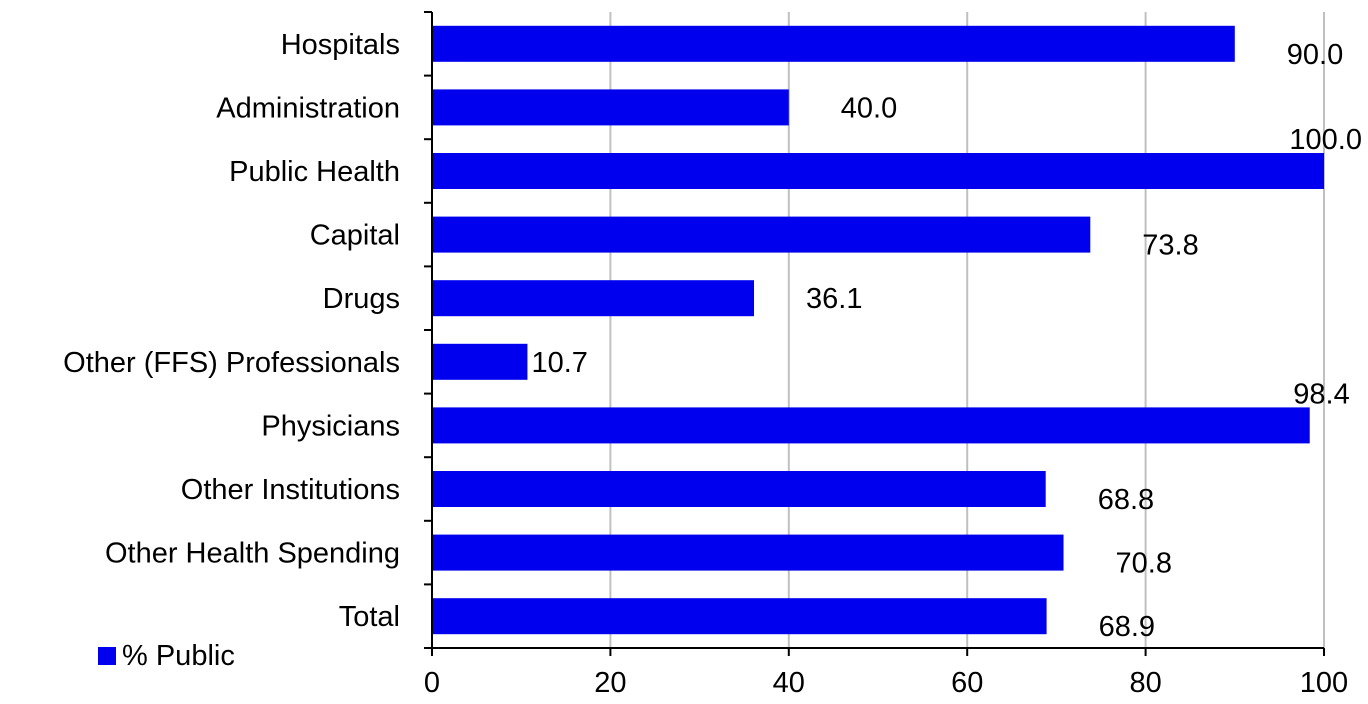 Image resolution: width=1368 pixels, height=704 pixels. What do you see at coordinates (290, 490) in the screenshot?
I see `category-label: Other Institutions` at bounding box center [290, 490].